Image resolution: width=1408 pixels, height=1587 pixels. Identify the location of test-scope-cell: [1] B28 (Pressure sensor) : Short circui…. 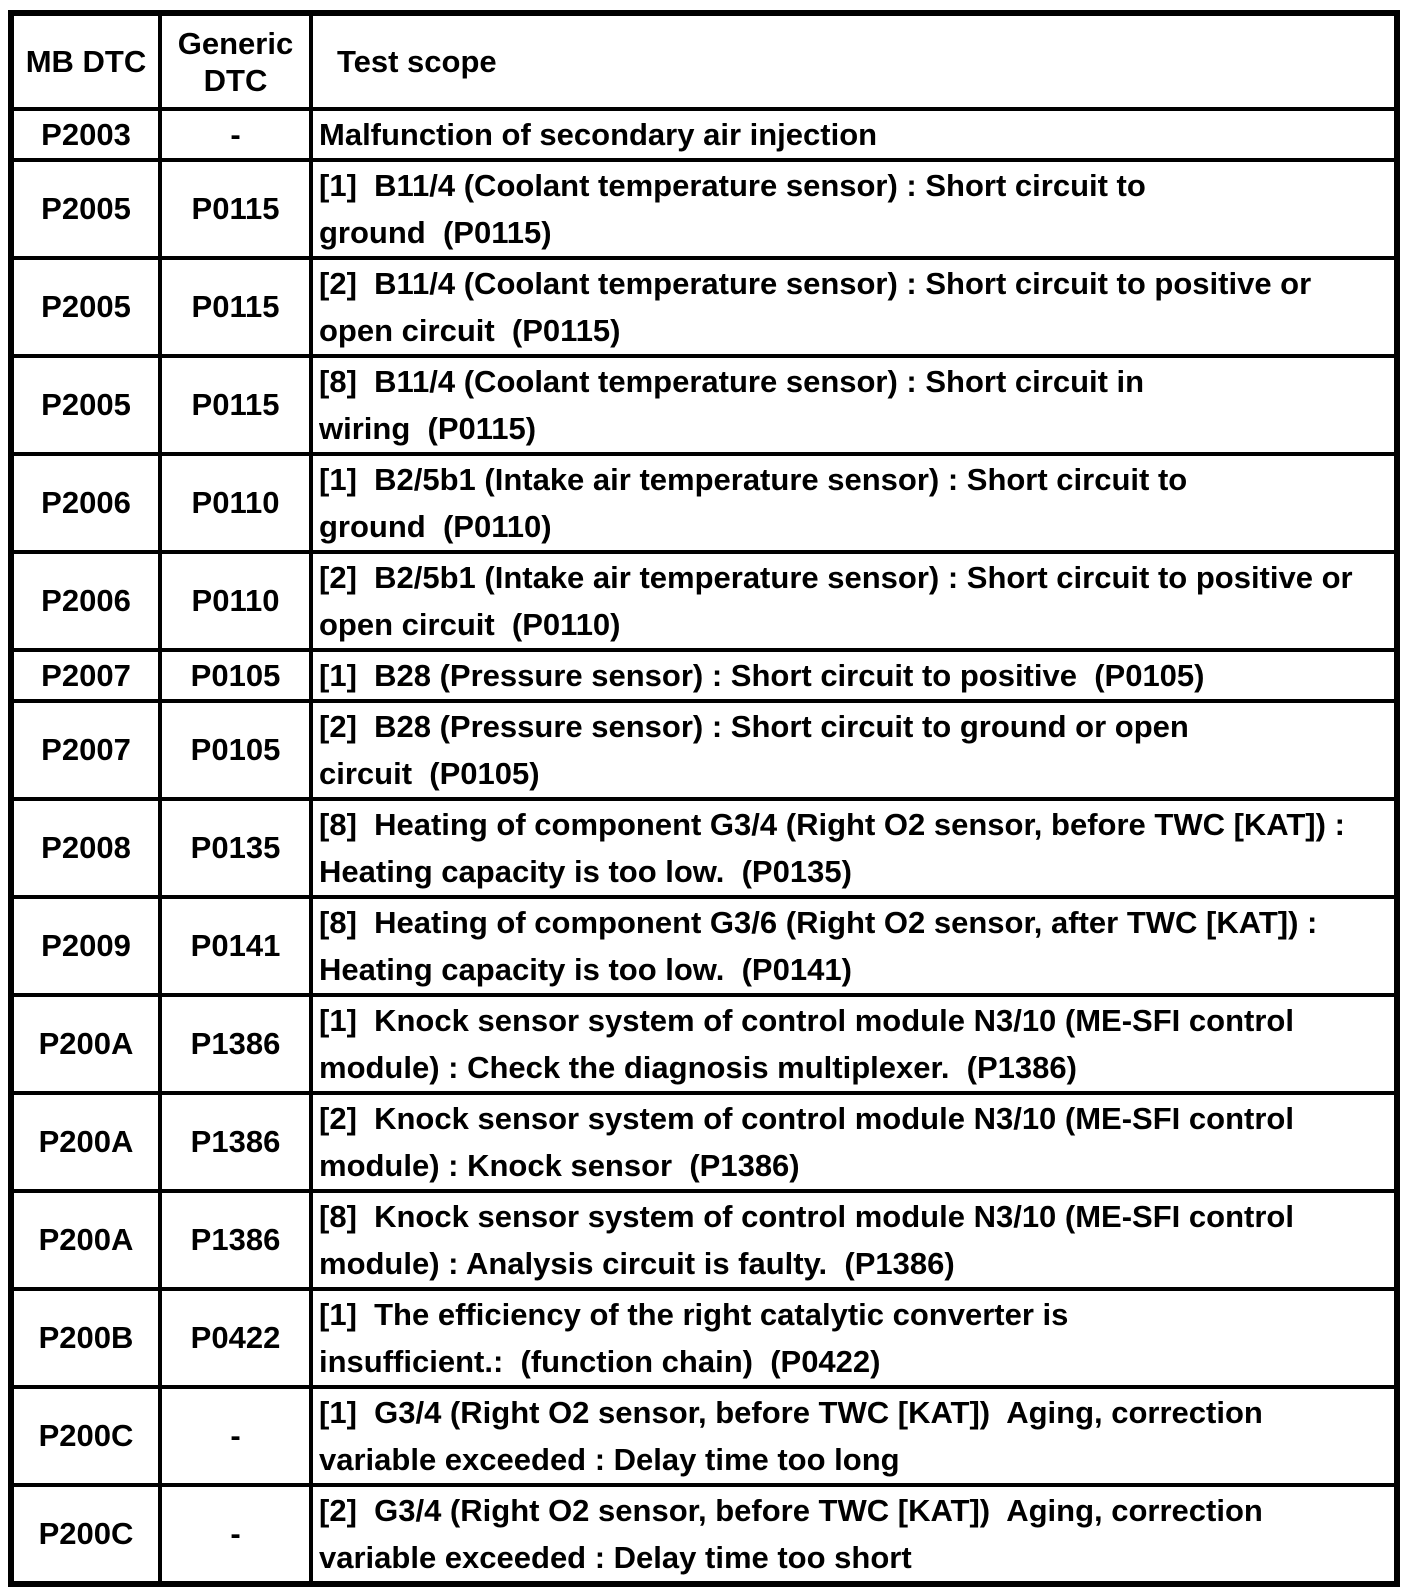
(854, 675).